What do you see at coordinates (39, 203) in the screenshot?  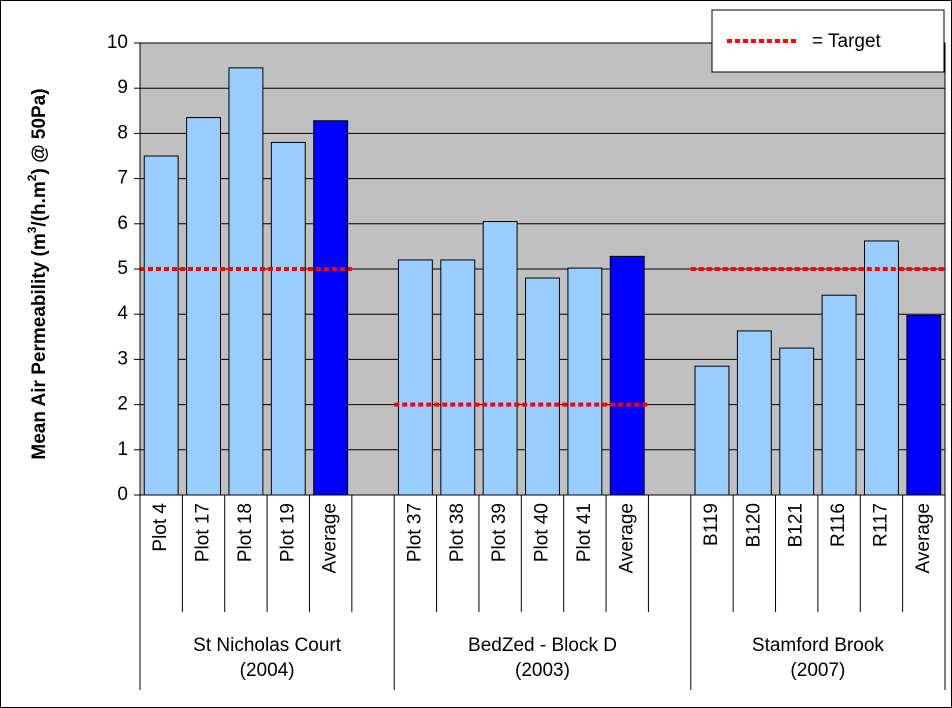 I see `y-axis-label-part: /(h.m` at bounding box center [39, 203].